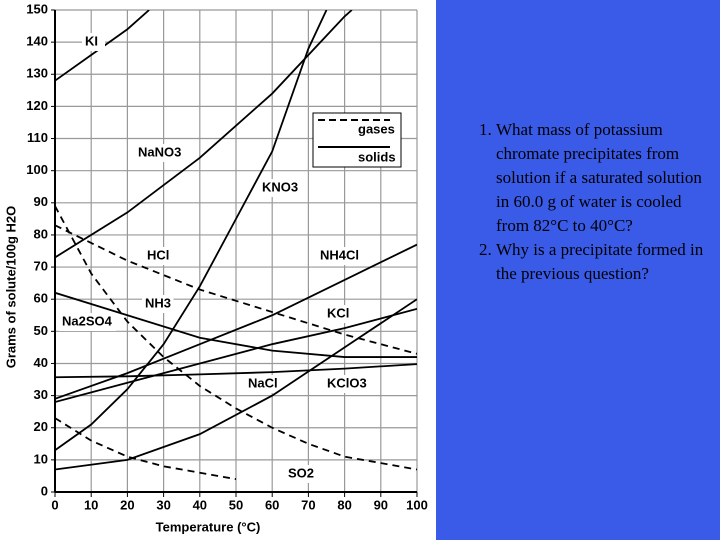  What do you see at coordinates (272, 504) in the screenshot?
I see `x-tick-label: 60` at bounding box center [272, 504].